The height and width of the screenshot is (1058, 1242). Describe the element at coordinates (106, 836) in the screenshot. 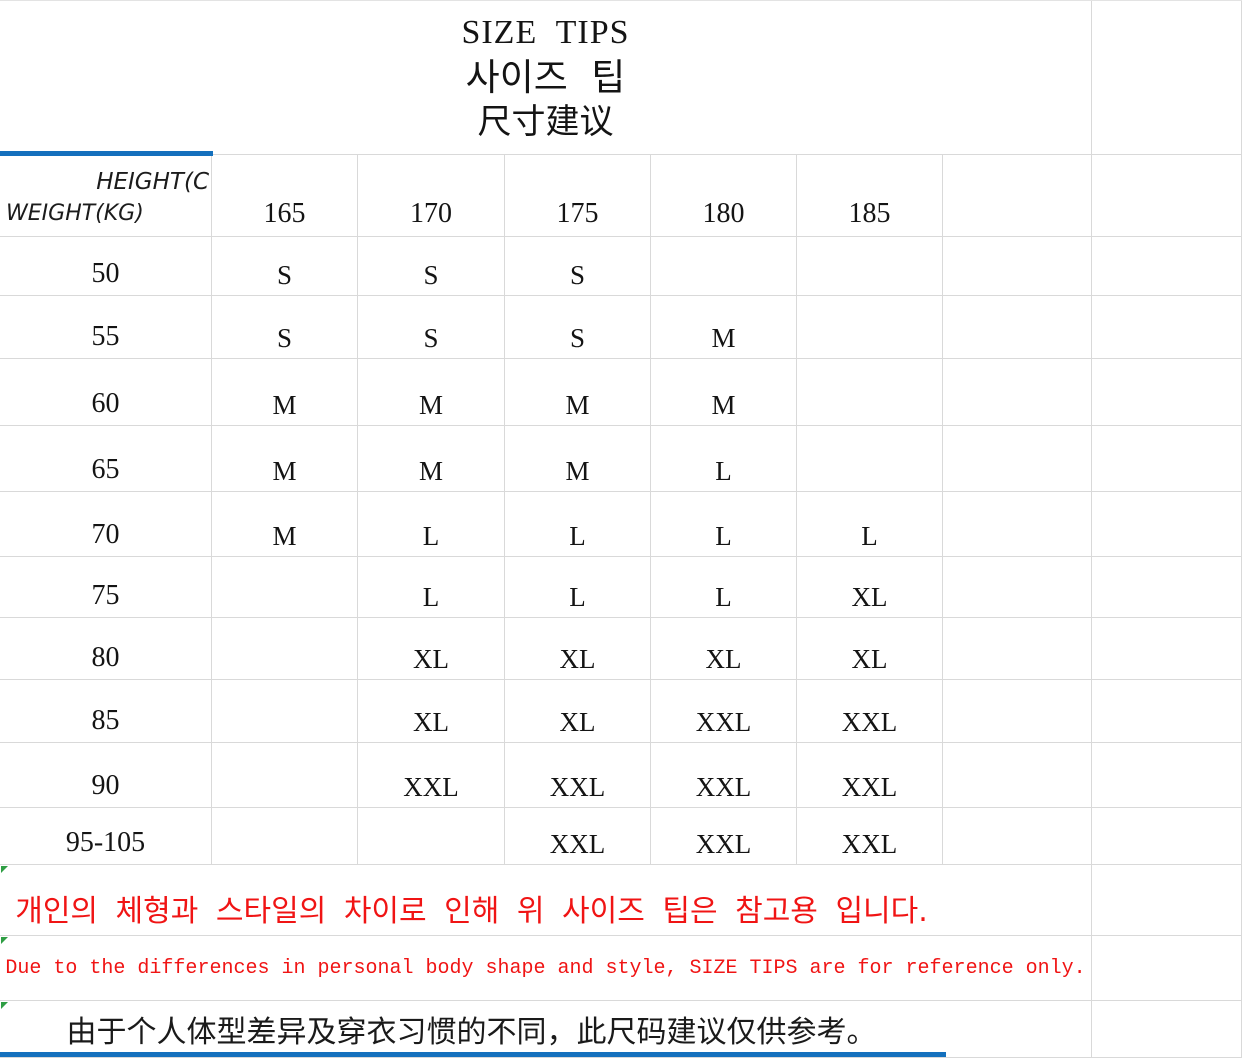

I see `weight-label: 95-105` at that location.